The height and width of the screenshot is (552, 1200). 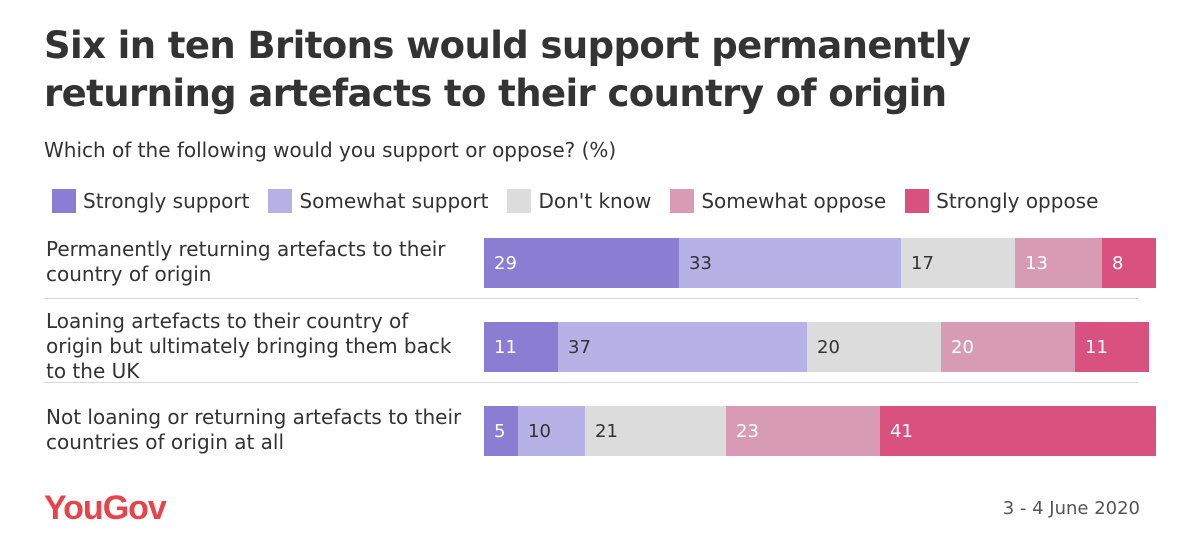 I want to click on bar-segment-don-t-know: 17, so click(x=958, y=263).